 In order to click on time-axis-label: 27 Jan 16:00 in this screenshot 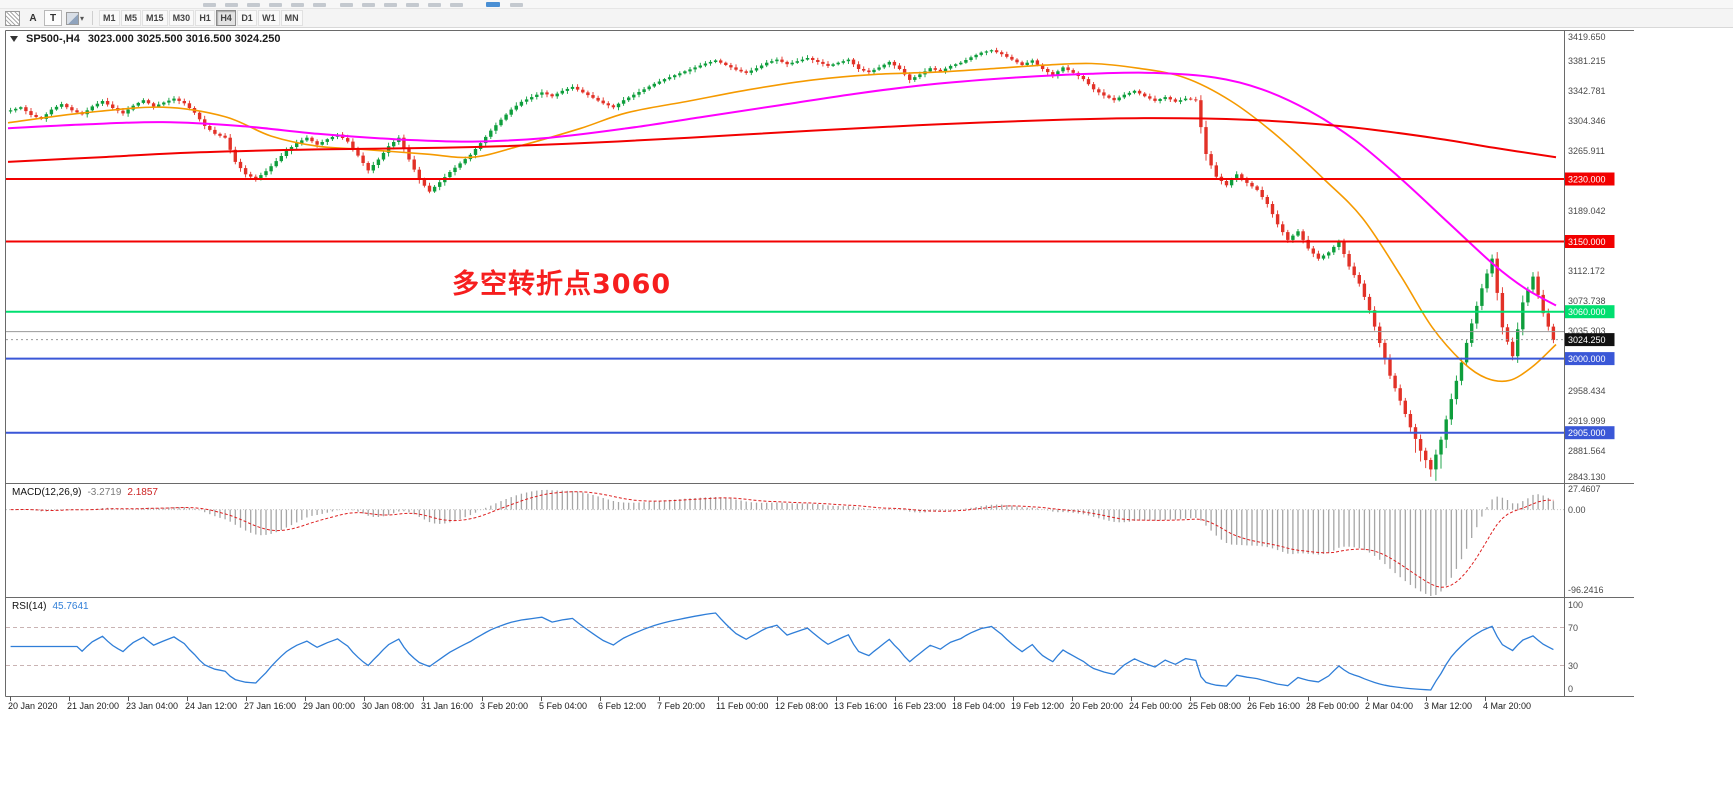, I will do `click(270, 706)`.